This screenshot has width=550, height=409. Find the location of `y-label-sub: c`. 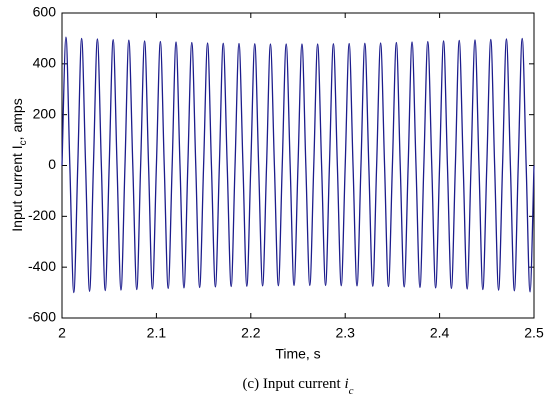

y-label-sub: c is located at coordinates (23, 142).